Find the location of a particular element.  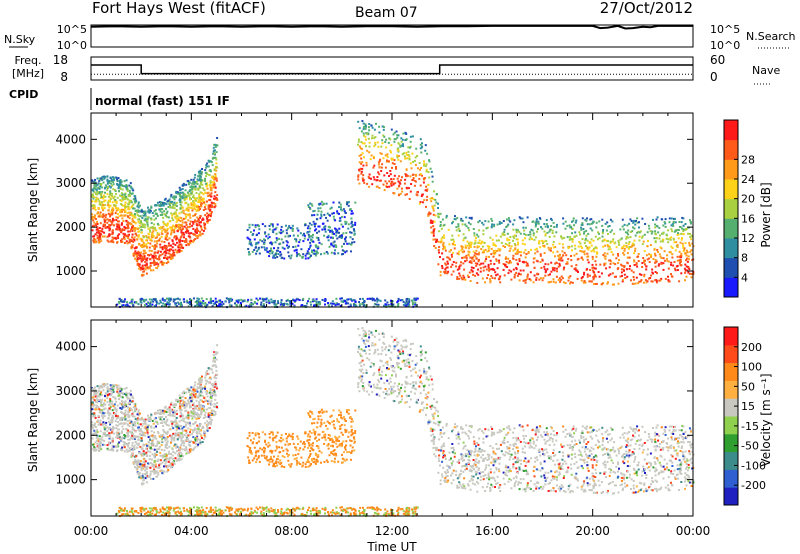

frequency-left-tick-top: 18 is located at coordinates (60, 60).